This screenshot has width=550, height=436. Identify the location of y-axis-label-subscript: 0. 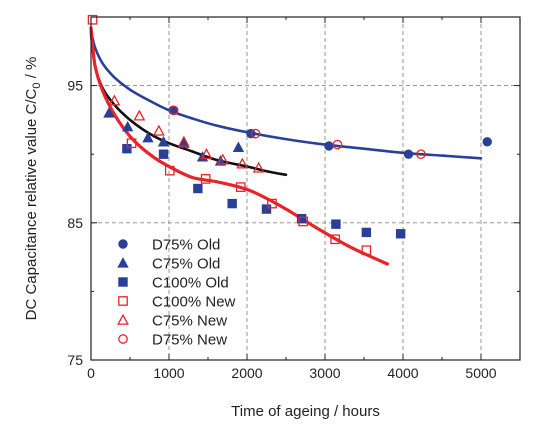
(37, 85).